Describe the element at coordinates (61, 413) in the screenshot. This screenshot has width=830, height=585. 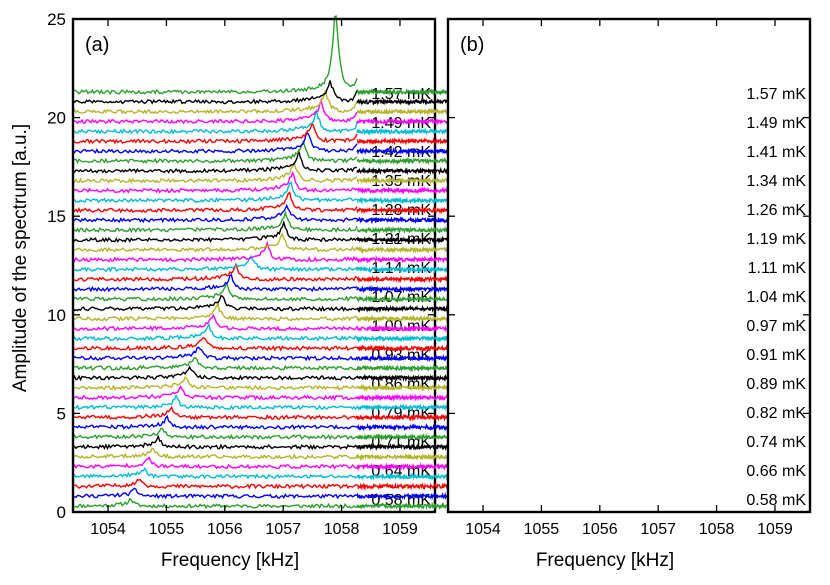
I see `y-tick-label: 5` at that location.